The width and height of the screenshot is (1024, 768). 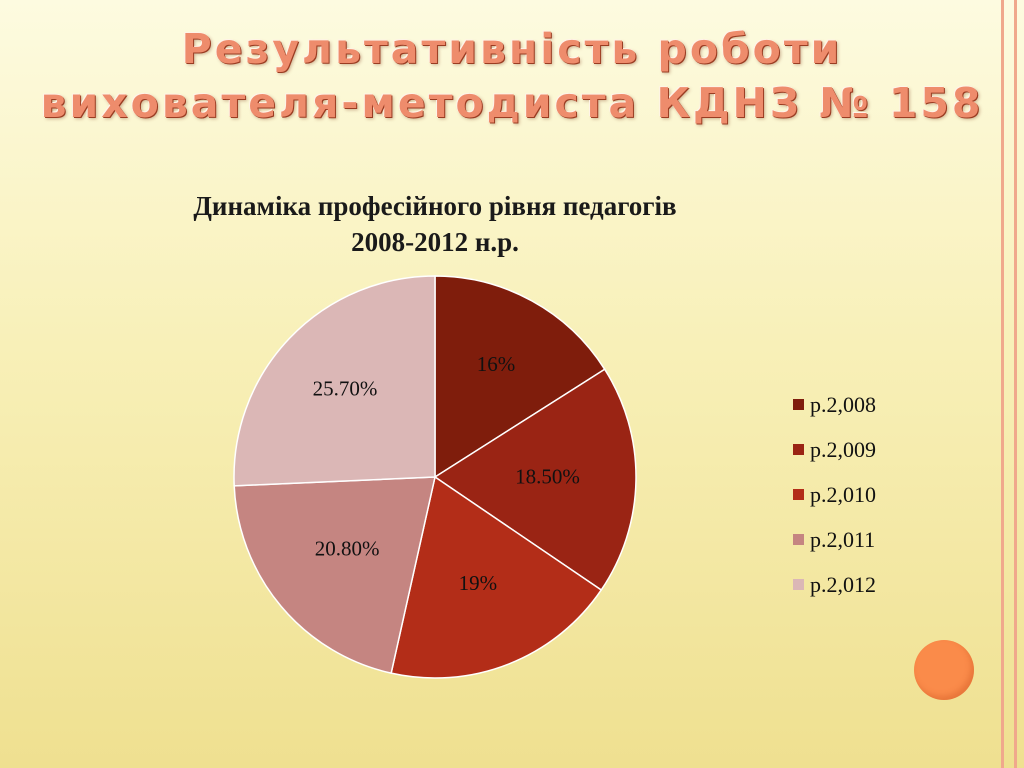 What do you see at coordinates (547, 477) in the screenshot?
I see `pie-slice-label-2: 18.50%` at bounding box center [547, 477].